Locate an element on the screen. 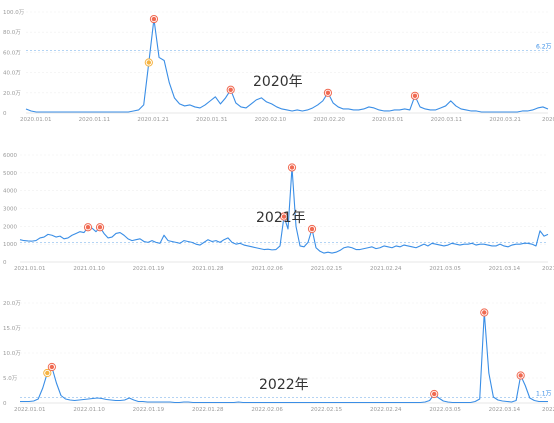  x-tick-label: 2021.02.24 is located at coordinates (386, 269).